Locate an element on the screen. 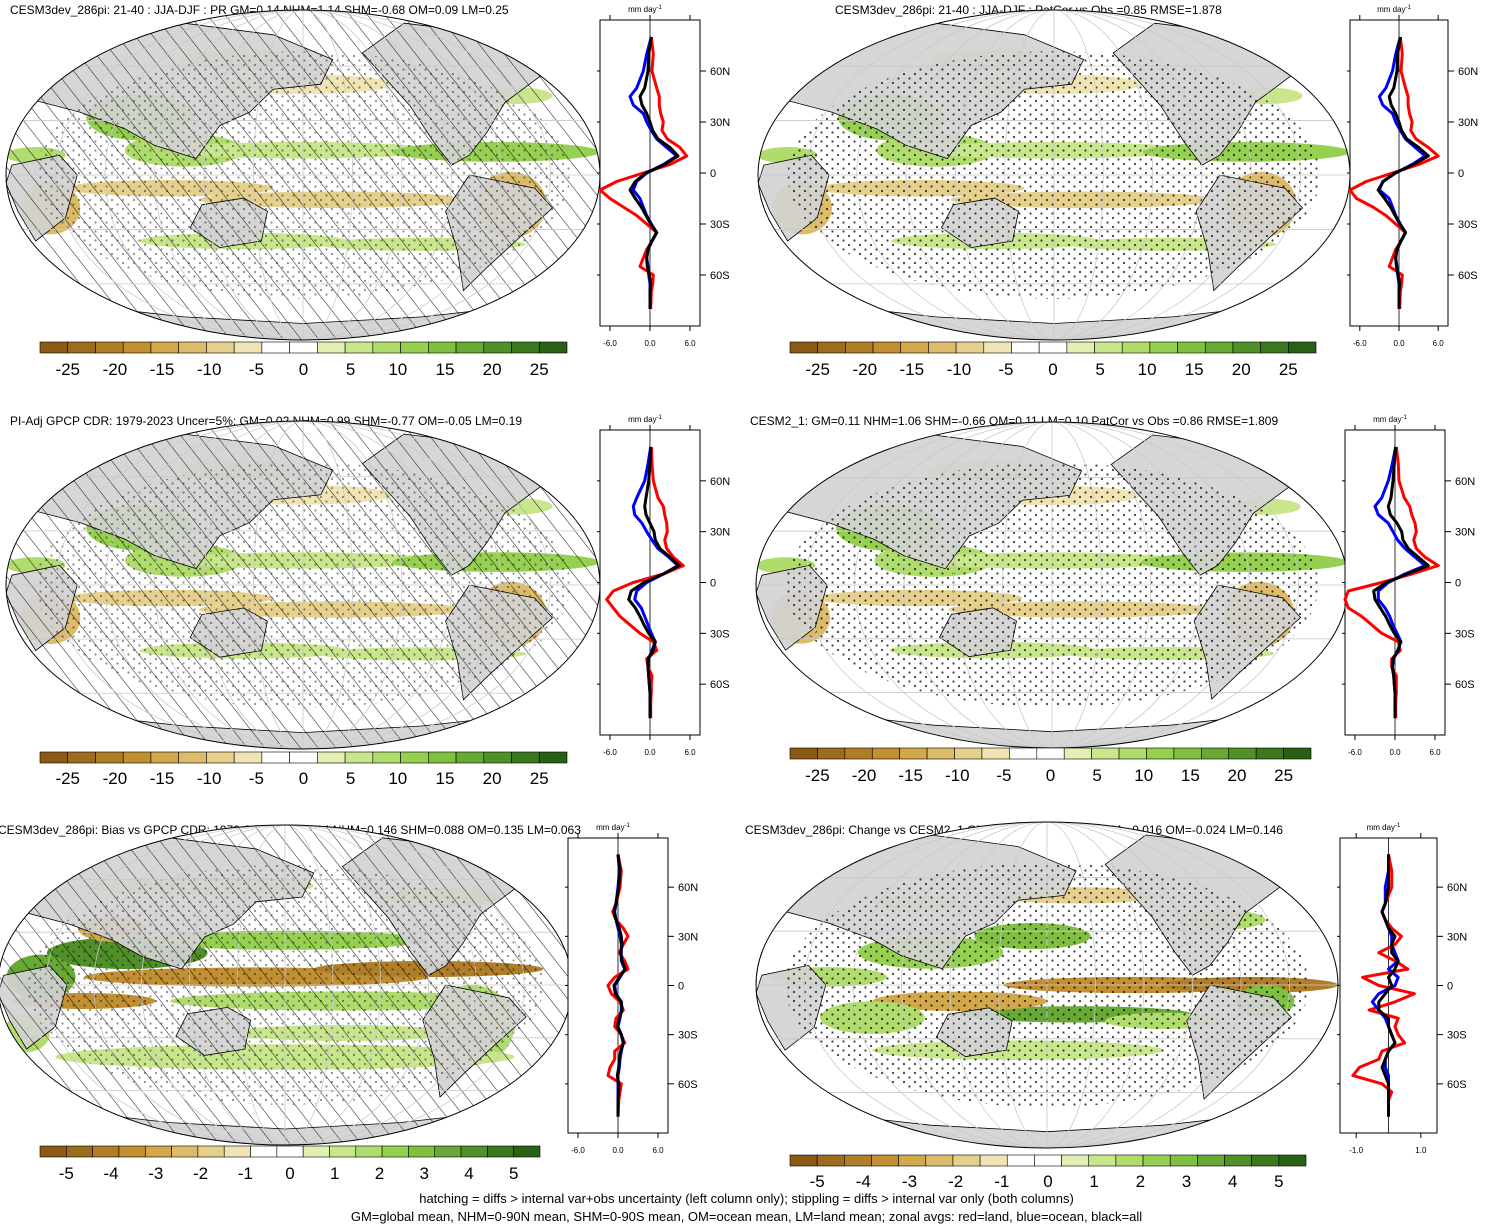 This screenshot has width=1493, height=1224. colorbar-tick-label: -15 is located at coordinates (162, 369).